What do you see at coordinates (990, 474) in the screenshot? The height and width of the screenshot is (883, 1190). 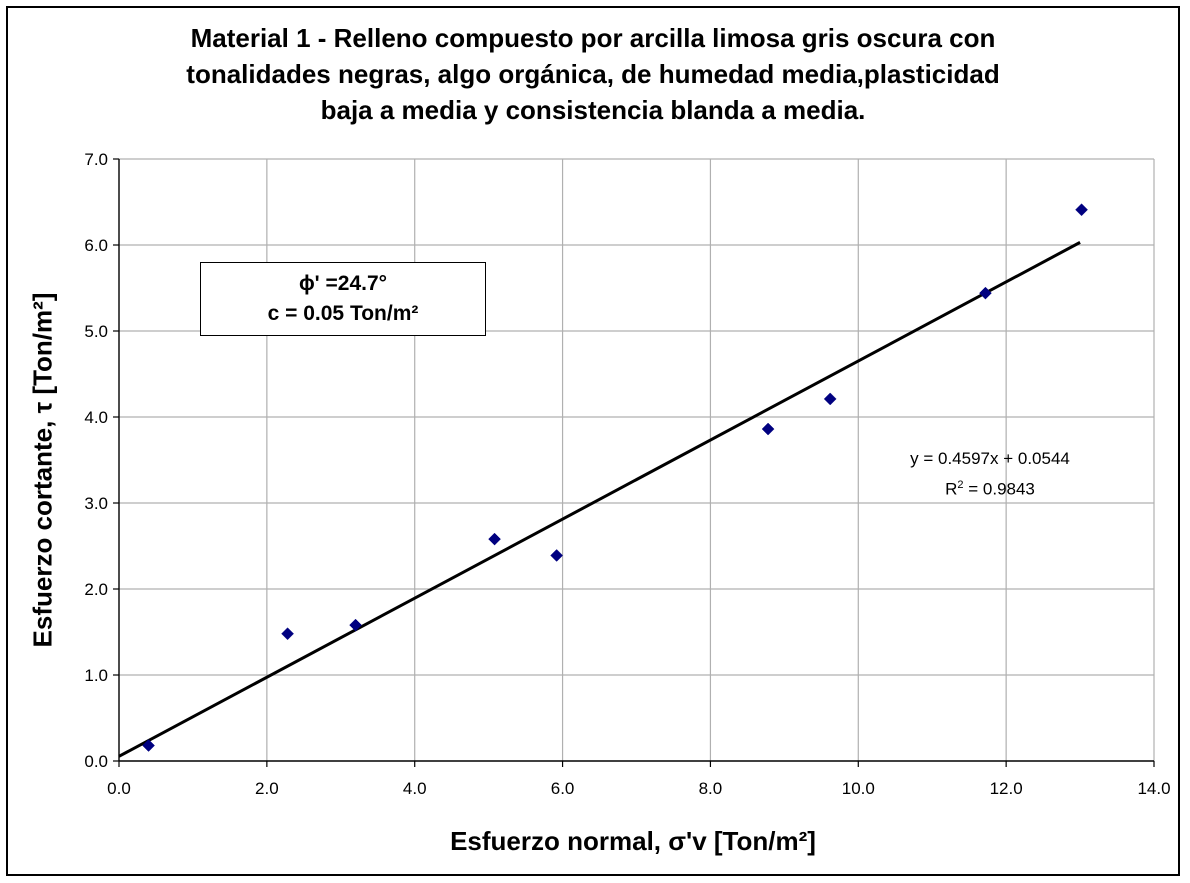 I see `trendline-equation: y = 0.4597x + 0.0544 R2 = 0.9843` at bounding box center [990, 474].